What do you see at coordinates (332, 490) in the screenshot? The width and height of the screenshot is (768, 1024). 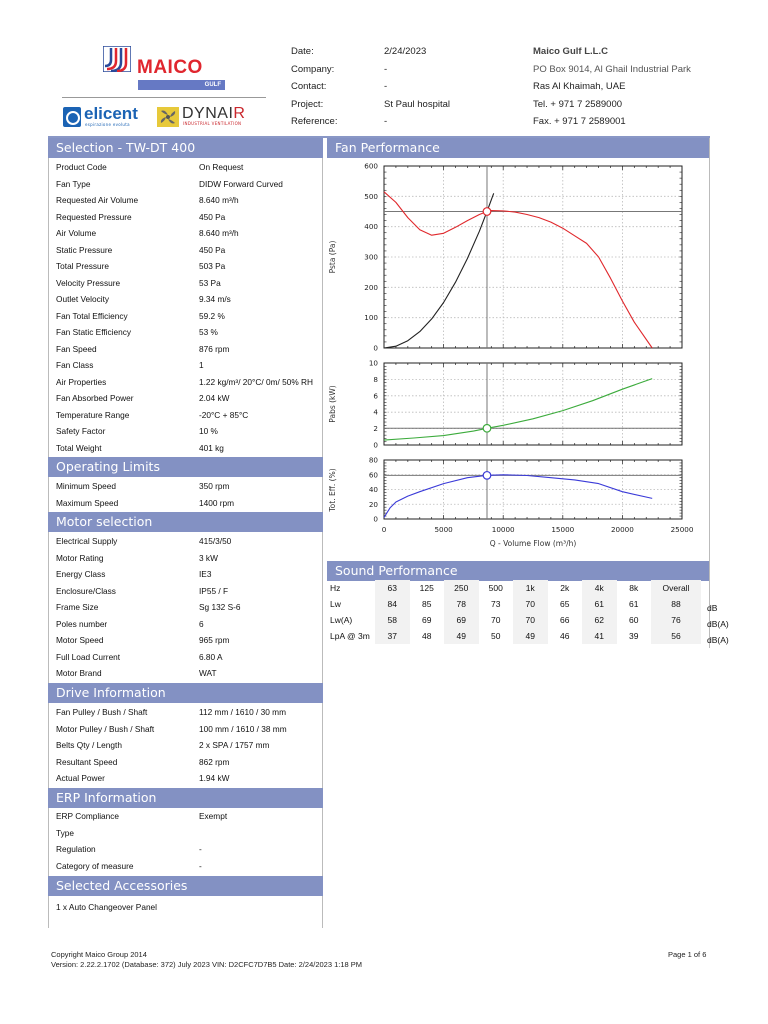 I see `efficiency-axis-label: Tot. Eff. (%)` at bounding box center [332, 490].